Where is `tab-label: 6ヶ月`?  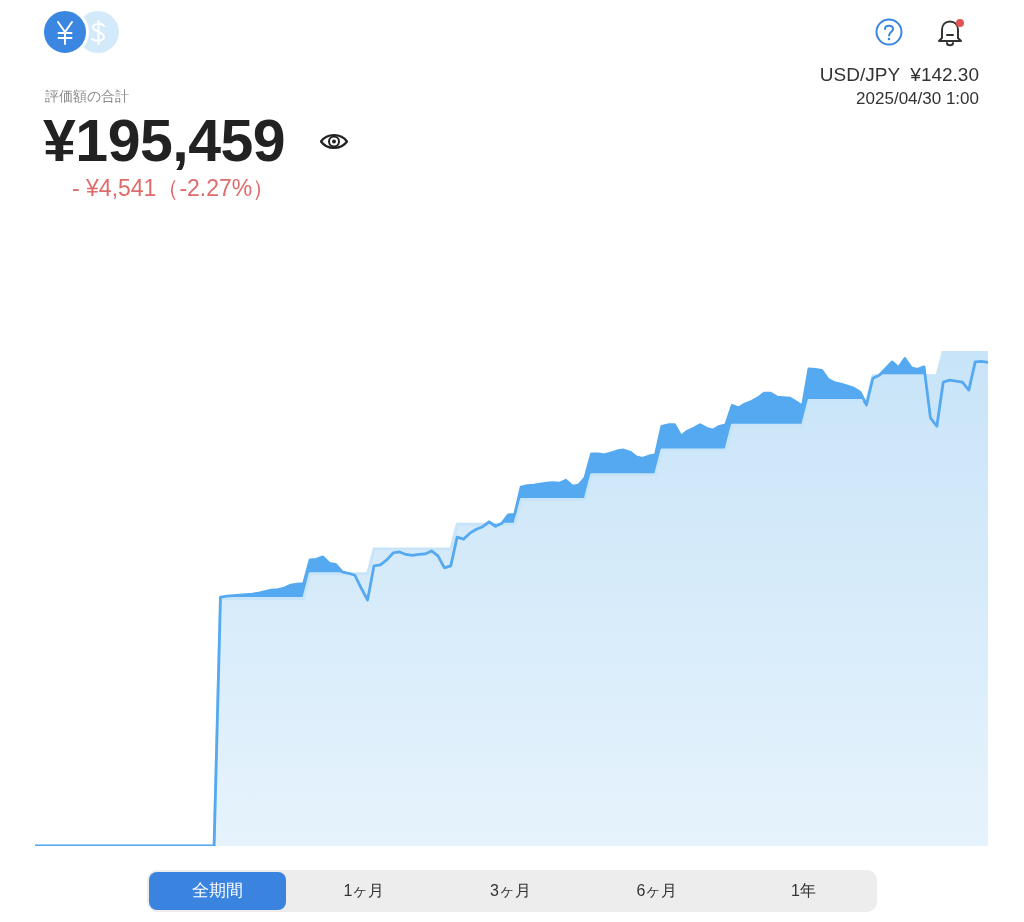
tab-label: 6ヶ月 is located at coordinates (657, 891).